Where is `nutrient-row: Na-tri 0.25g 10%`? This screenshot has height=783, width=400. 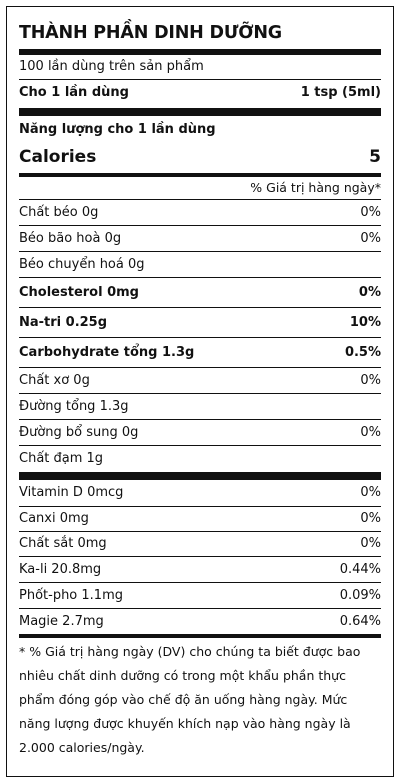
nutrient-row: Na-tri 0.25g 10% is located at coordinates (200, 322).